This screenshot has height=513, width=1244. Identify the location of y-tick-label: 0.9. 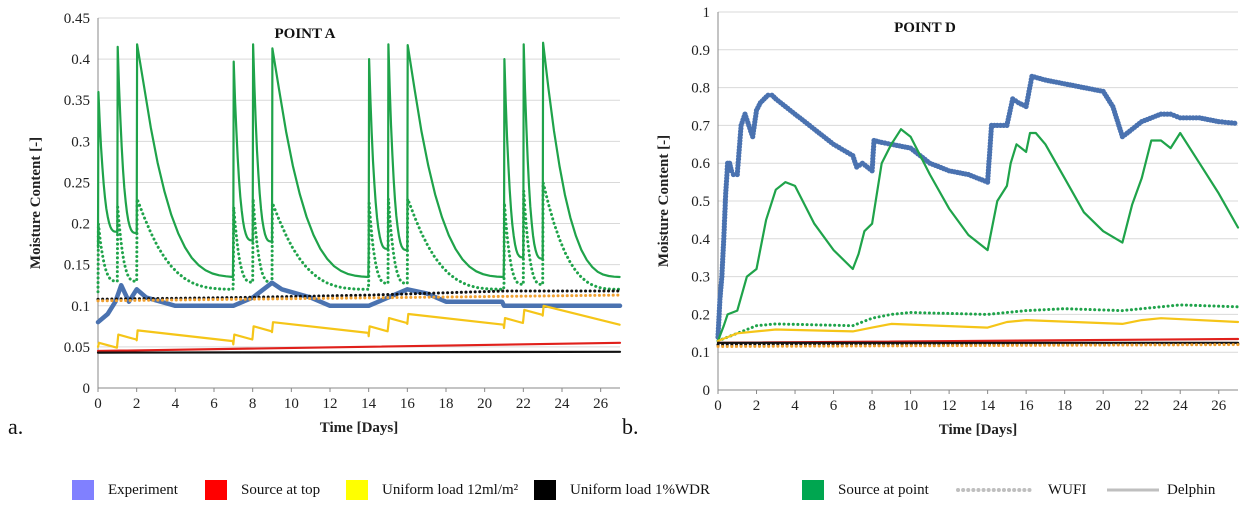
(700, 51).